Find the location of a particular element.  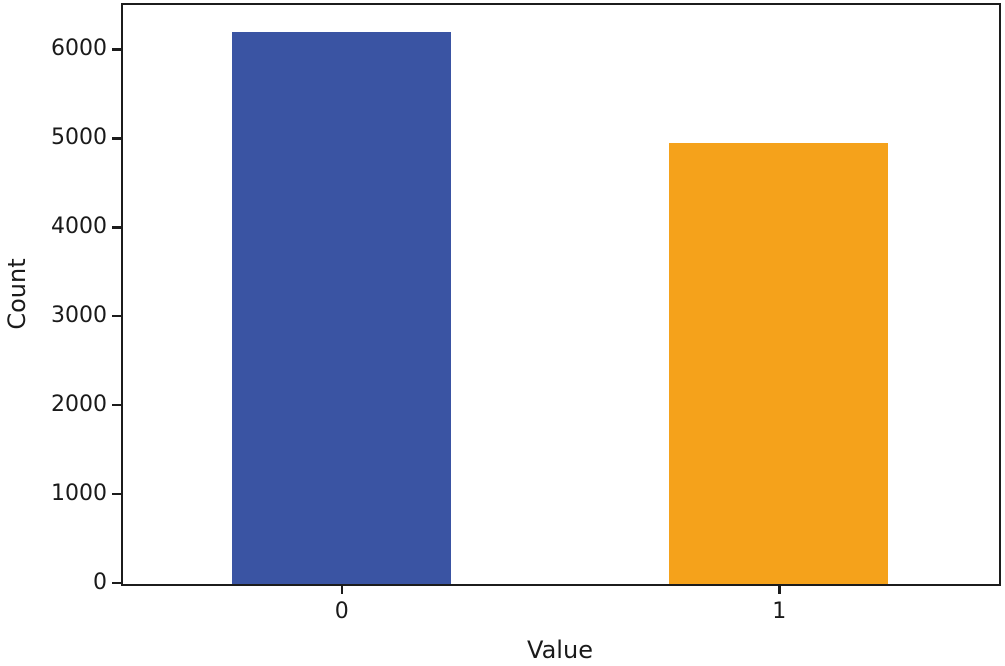

y-tick-label: 6000 is located at coordinates (79, 49).